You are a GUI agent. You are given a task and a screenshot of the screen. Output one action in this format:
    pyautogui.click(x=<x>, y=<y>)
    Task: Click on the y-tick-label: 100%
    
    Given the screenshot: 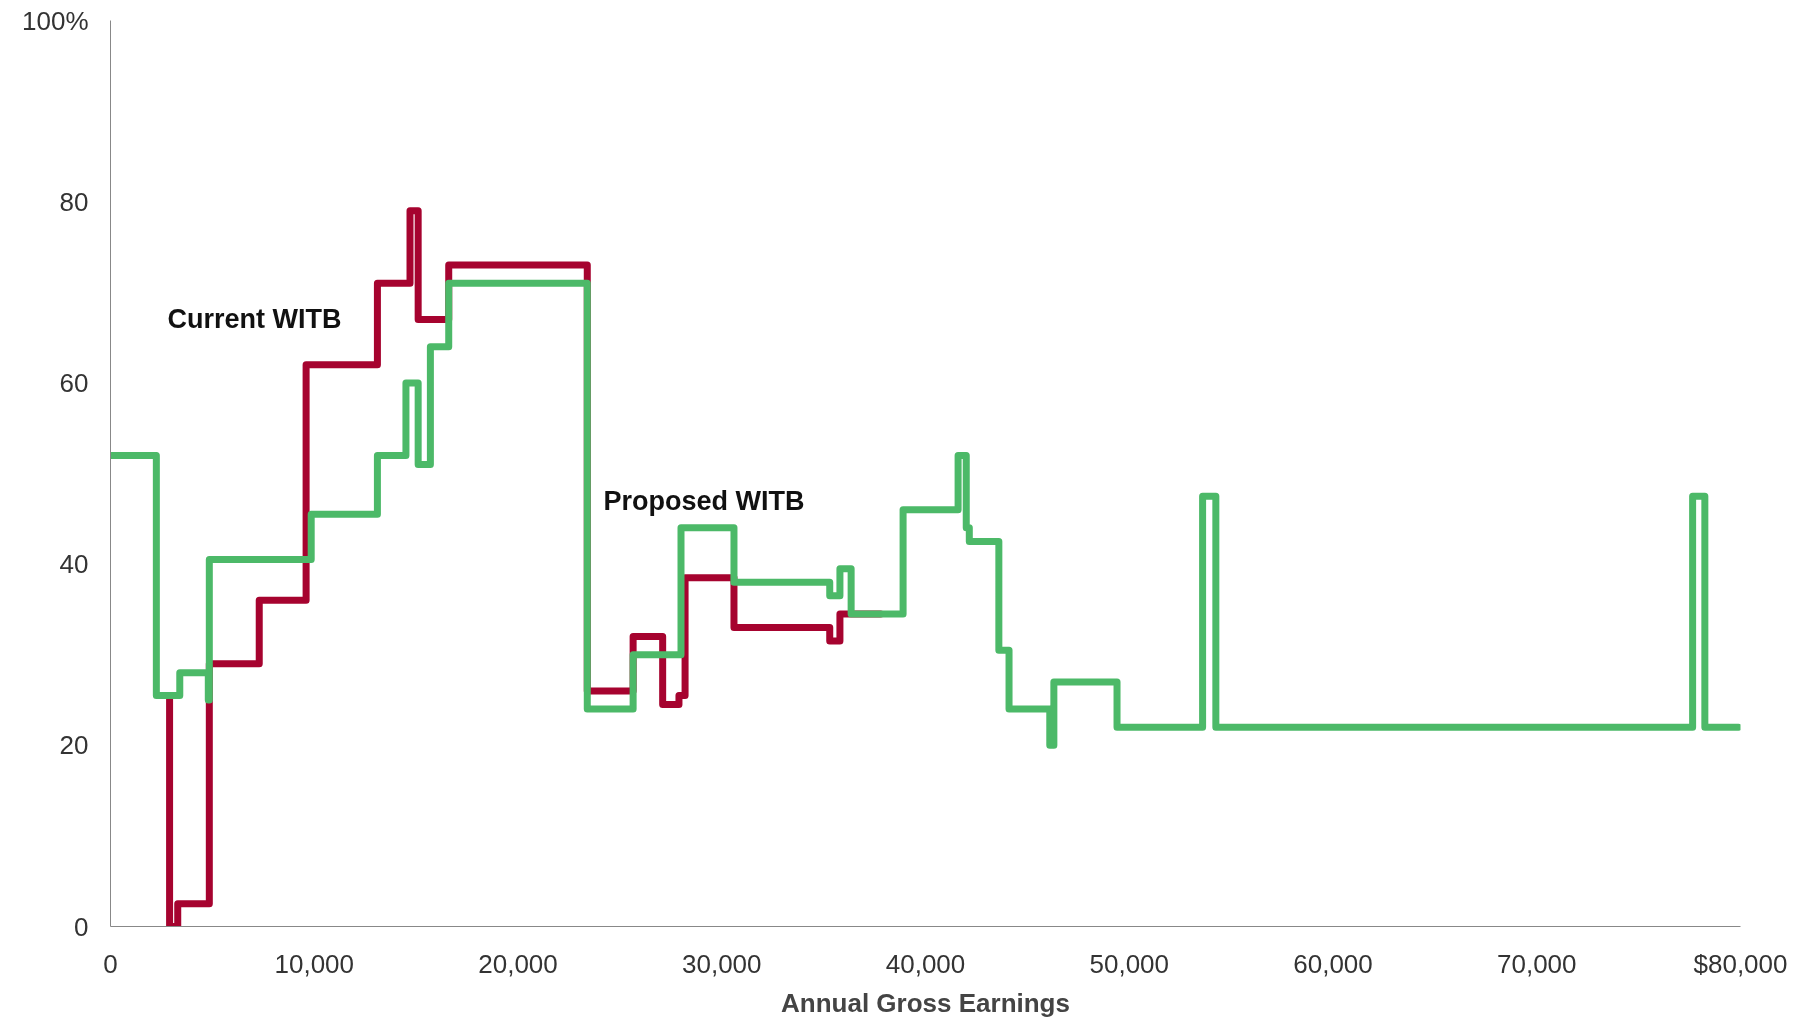 What is the action you would take?
    pyautogui.click(x=55, y=20)
    